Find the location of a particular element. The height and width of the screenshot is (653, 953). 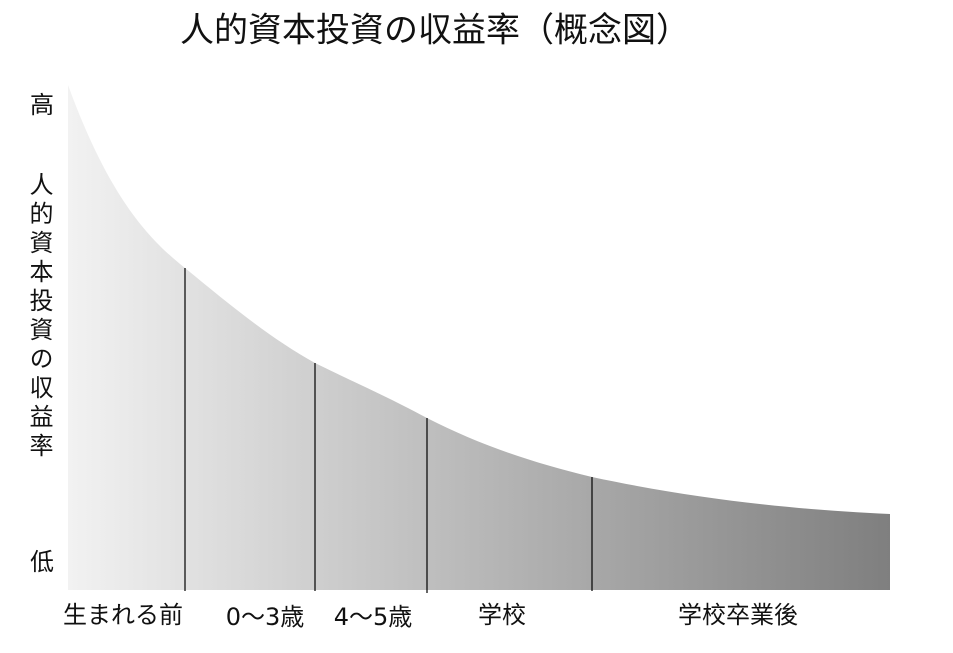

title: 人的資本投資の収益率（概念図） is located at coordinates (435, 31).